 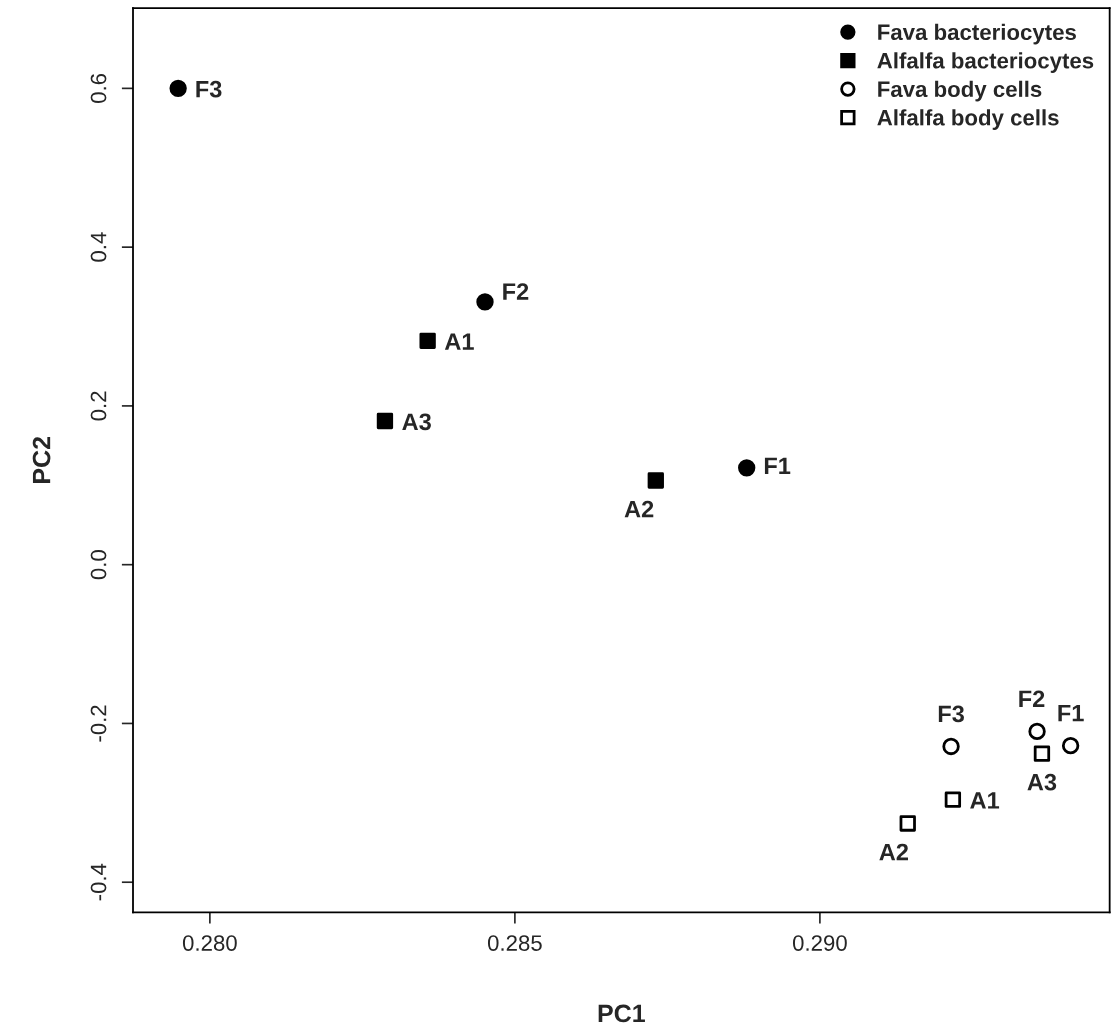 What do you see at coordinates (514, 943) in the screenshot?
I see `x-tick-label: 0.285` at bounding box center [514, 943].